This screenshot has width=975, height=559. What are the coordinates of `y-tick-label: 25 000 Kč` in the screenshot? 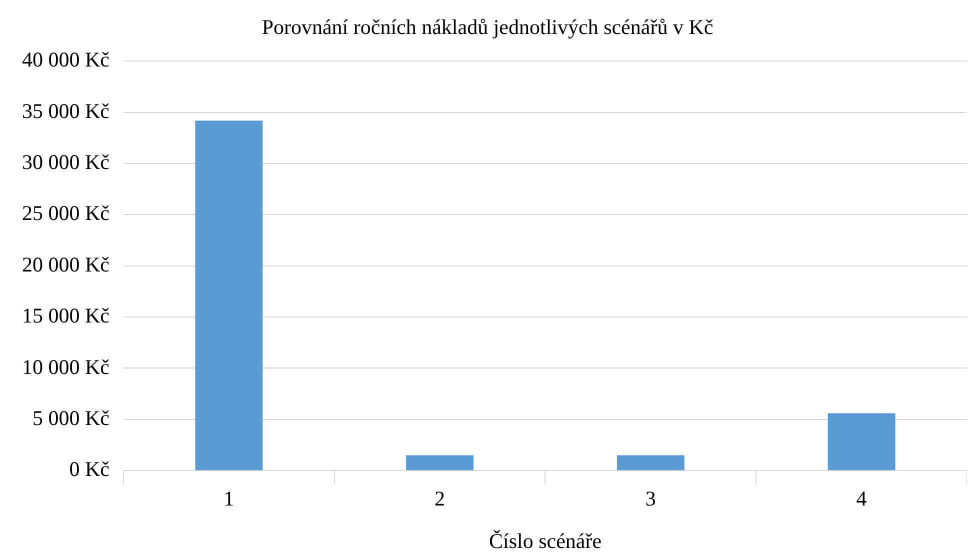 It's located at (66, 213).